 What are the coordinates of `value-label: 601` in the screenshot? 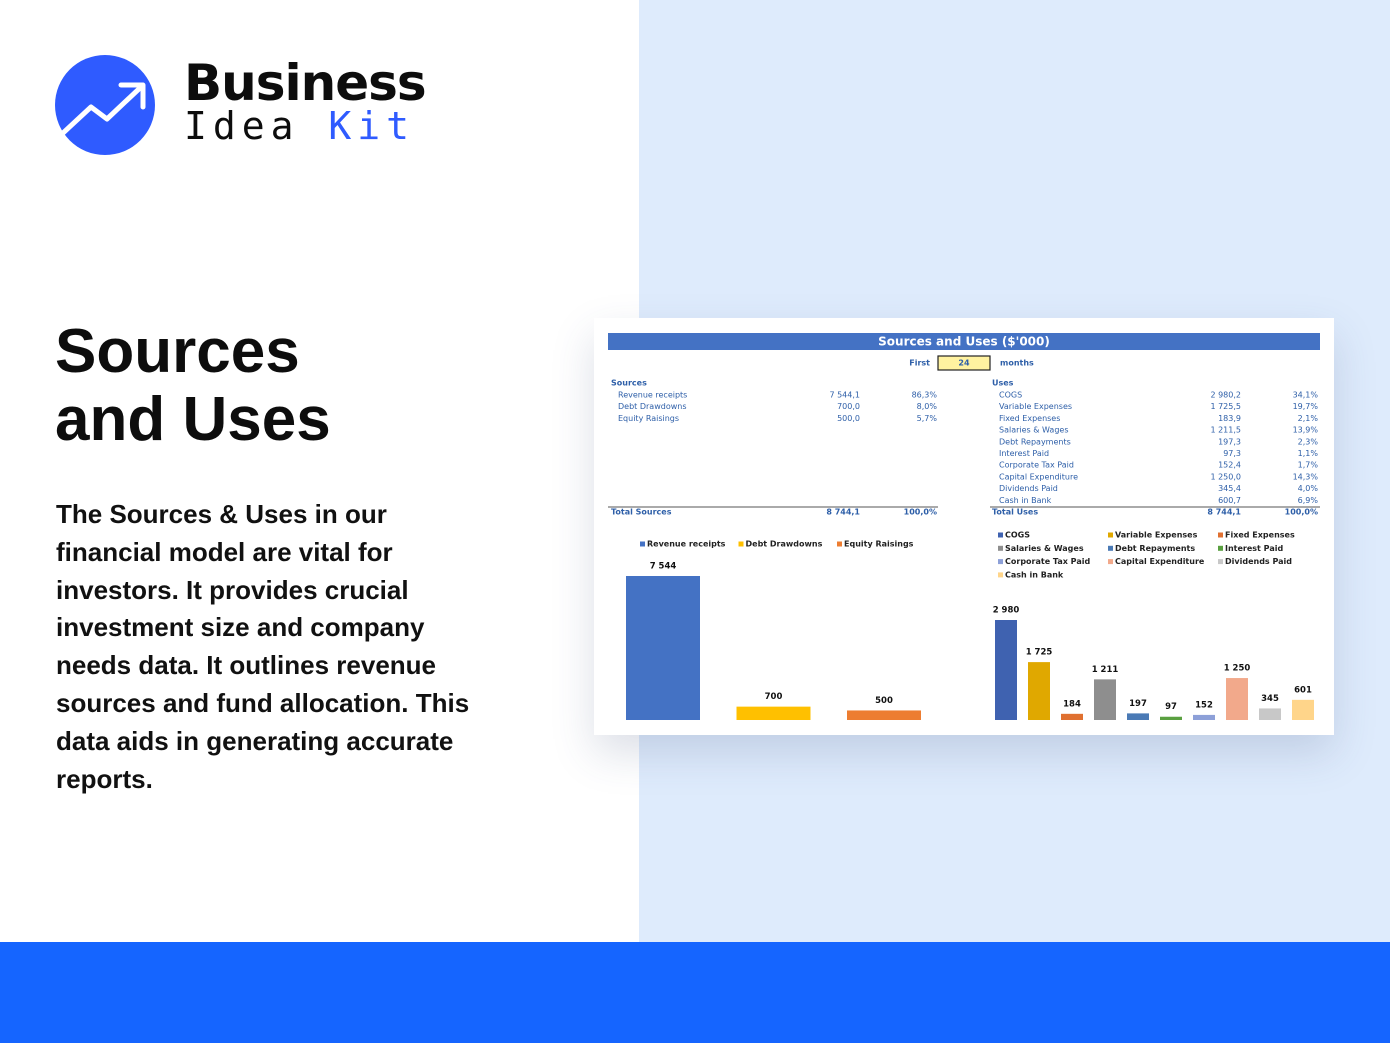 It's located at (1303, 690).